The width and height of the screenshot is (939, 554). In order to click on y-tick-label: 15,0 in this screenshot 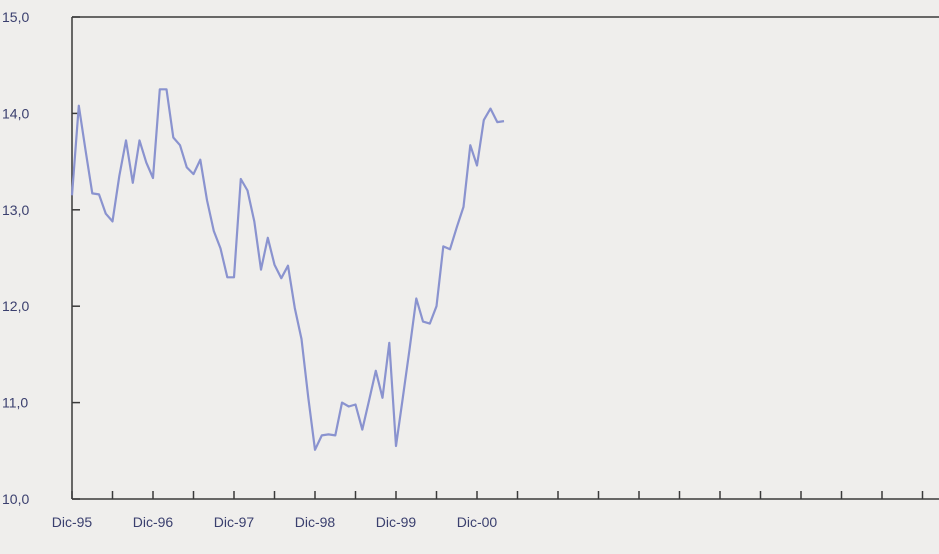, I will do `click(15, 17)`.